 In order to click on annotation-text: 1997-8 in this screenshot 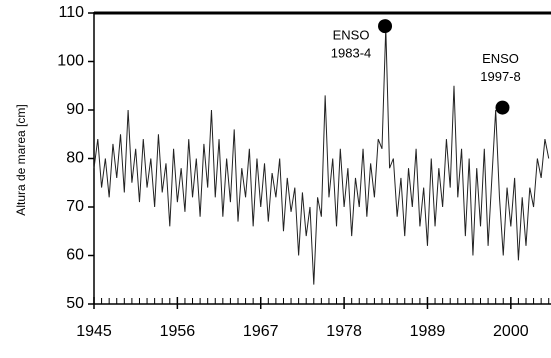, I will do `click(500, 76)`.